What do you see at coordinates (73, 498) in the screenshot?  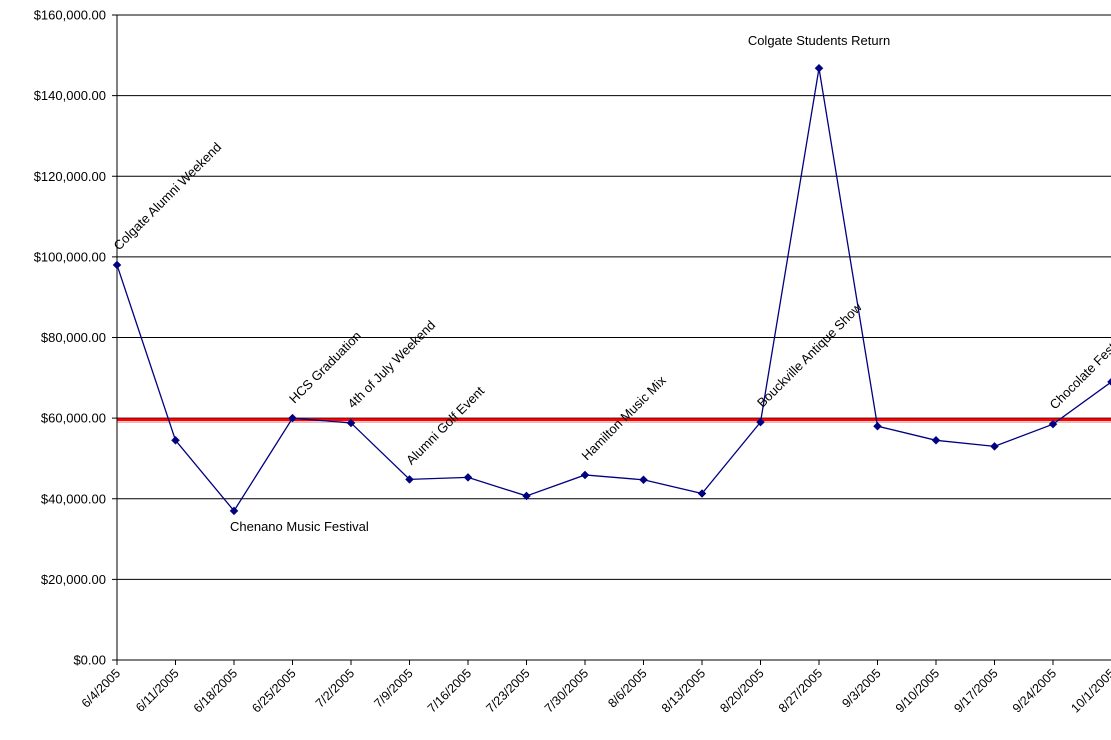 I see `y-tick-label: $40,000.00` at bounding box center [73, 498].